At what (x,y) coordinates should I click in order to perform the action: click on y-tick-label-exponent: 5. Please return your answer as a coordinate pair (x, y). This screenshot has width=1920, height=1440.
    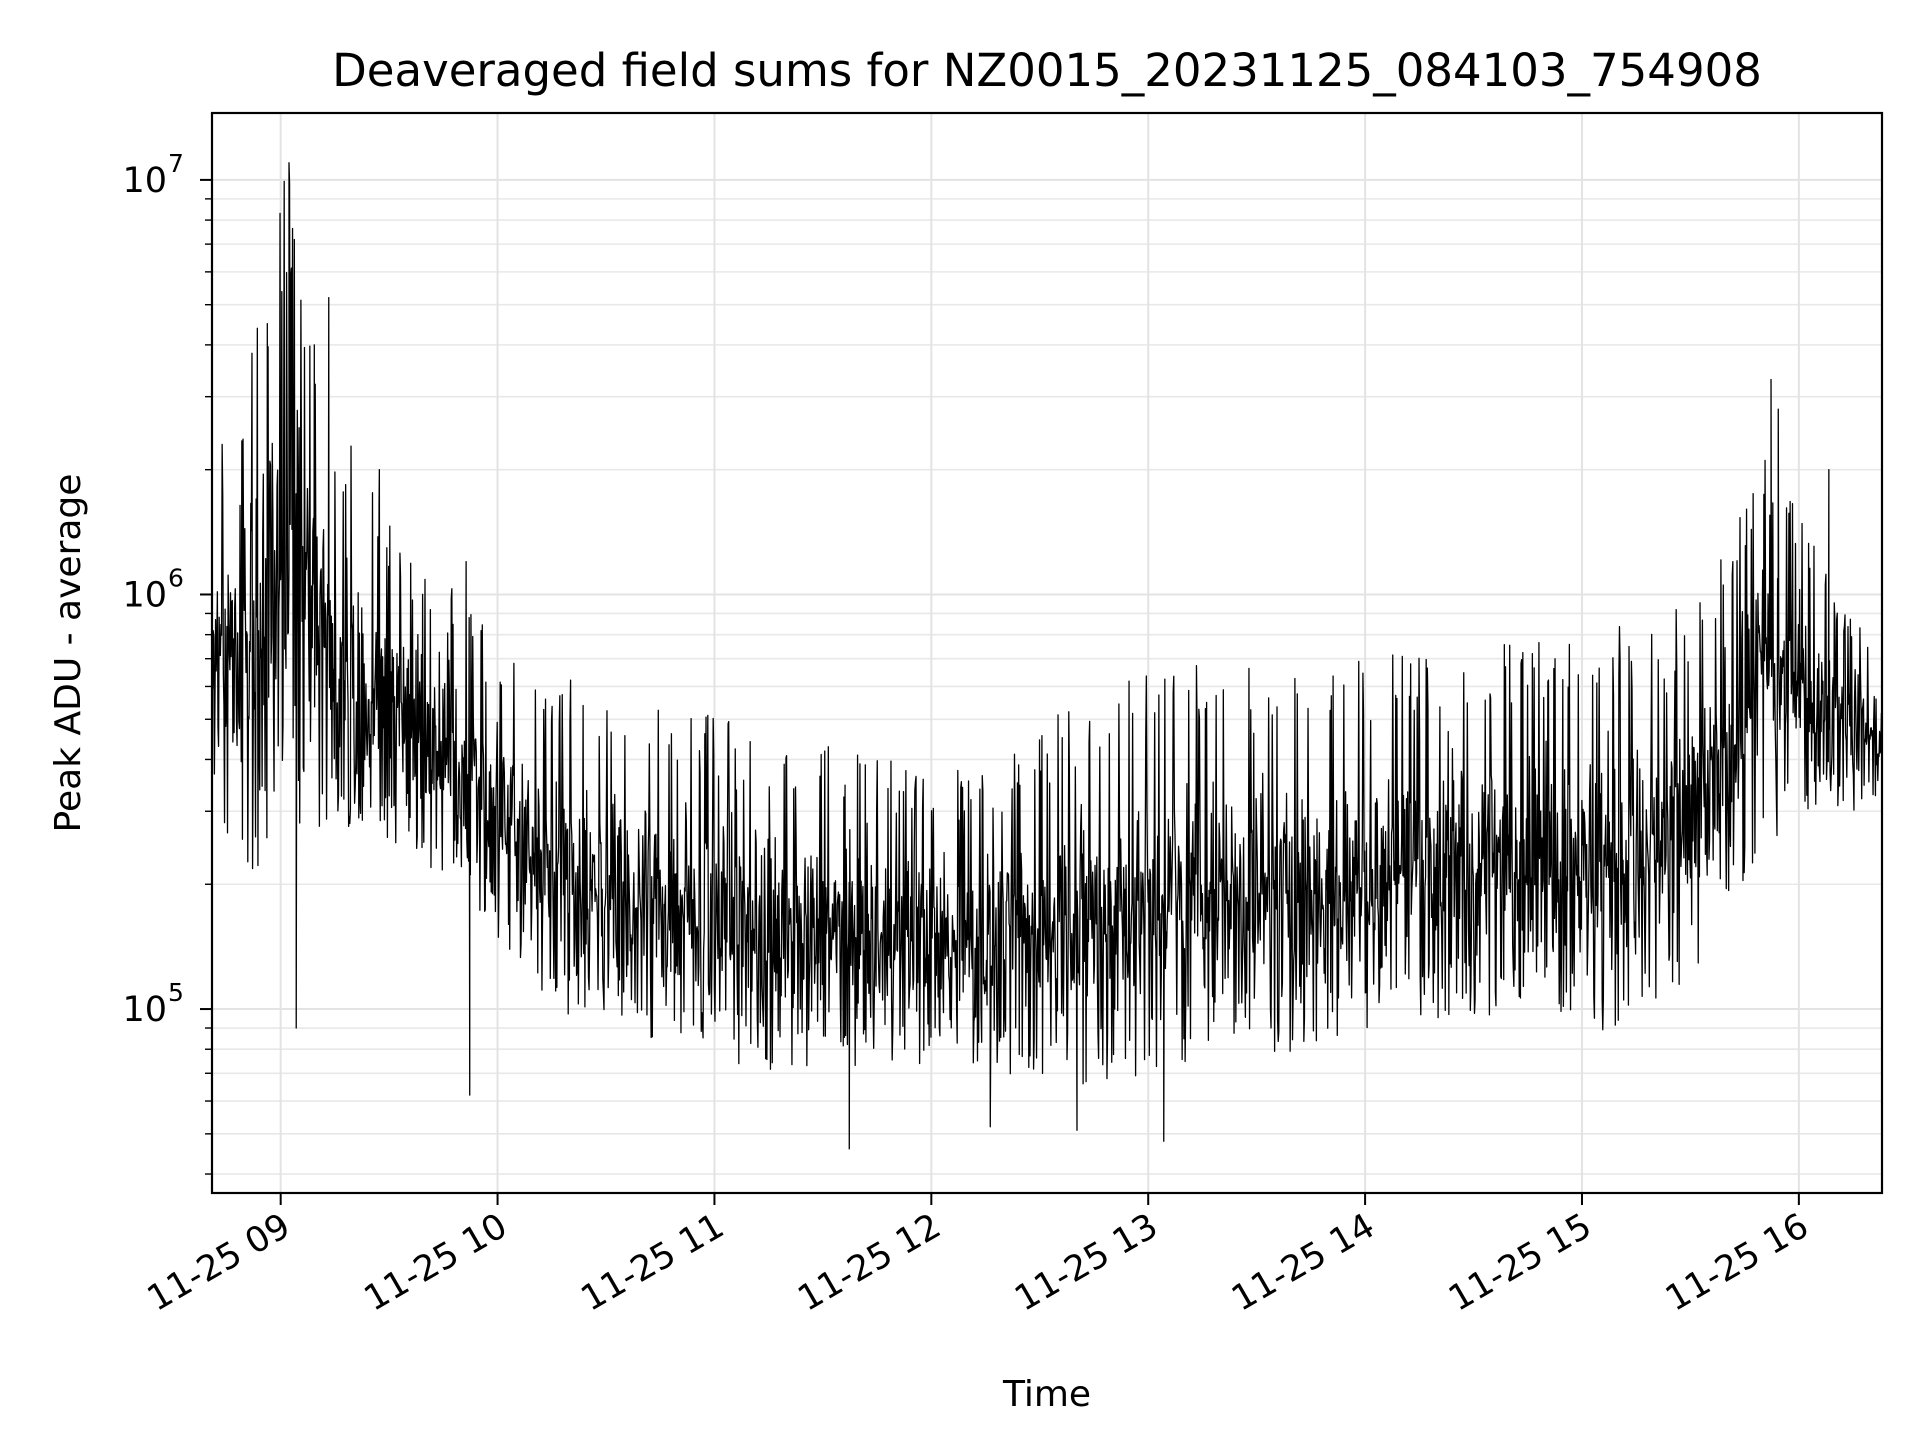
    Looking at the image, I should click on (176, 992).